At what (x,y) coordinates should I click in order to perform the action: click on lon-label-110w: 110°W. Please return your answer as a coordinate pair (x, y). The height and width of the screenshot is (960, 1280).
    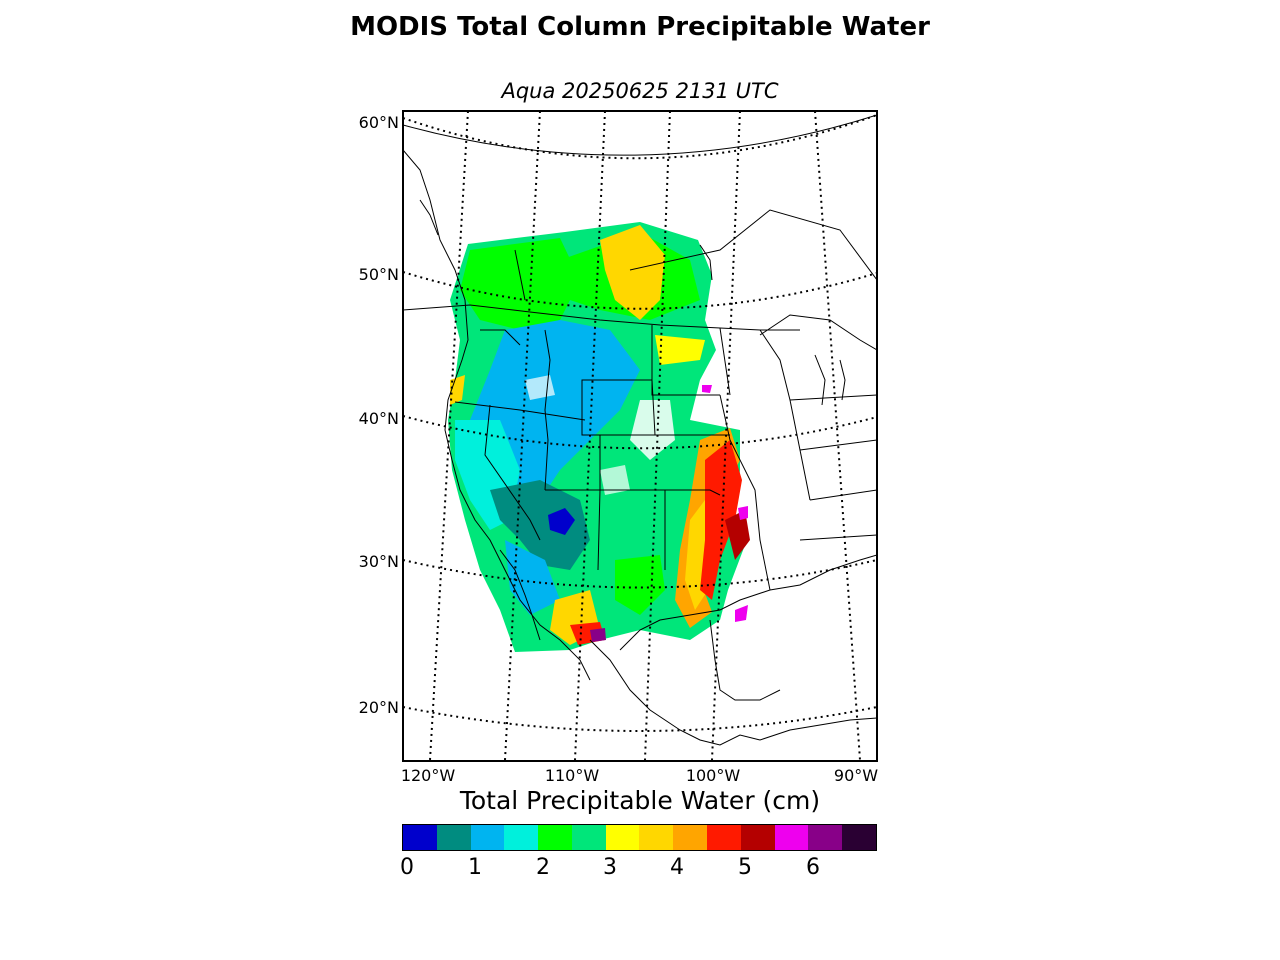
    Looking at the image, I should click on (572, 775).